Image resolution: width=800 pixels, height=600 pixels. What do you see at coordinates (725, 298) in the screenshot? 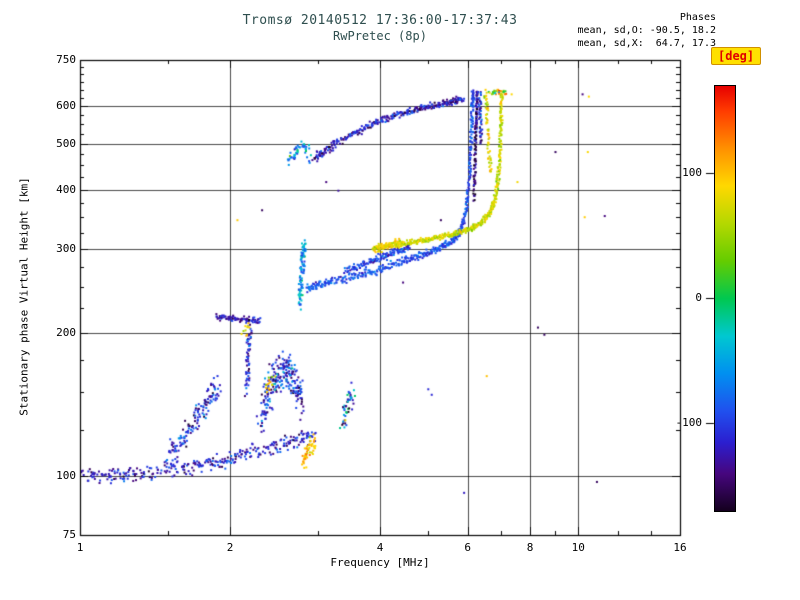
I see `colorbar` at bounding box center [725, 298].